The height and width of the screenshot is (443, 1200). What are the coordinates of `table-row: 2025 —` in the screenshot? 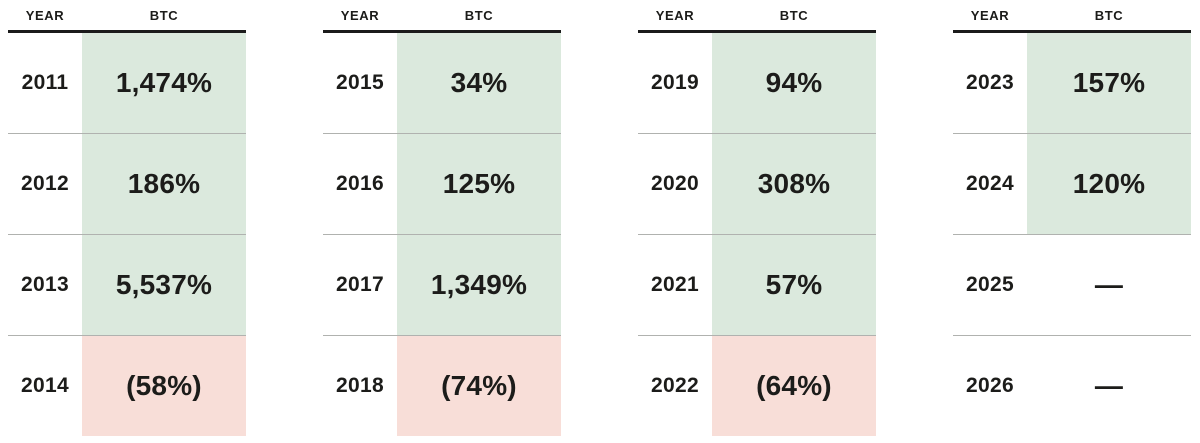 It's located at (1072, 284).